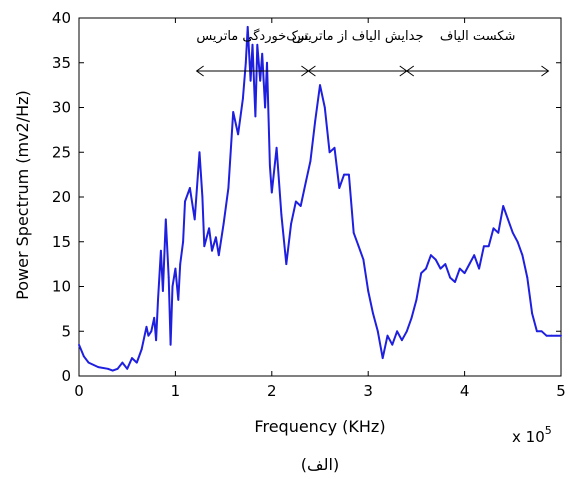  What do you see at coordinates (320, 464) in the screenshot?
I see `figure-caption: (الف)` at bounding box center [320, 464].